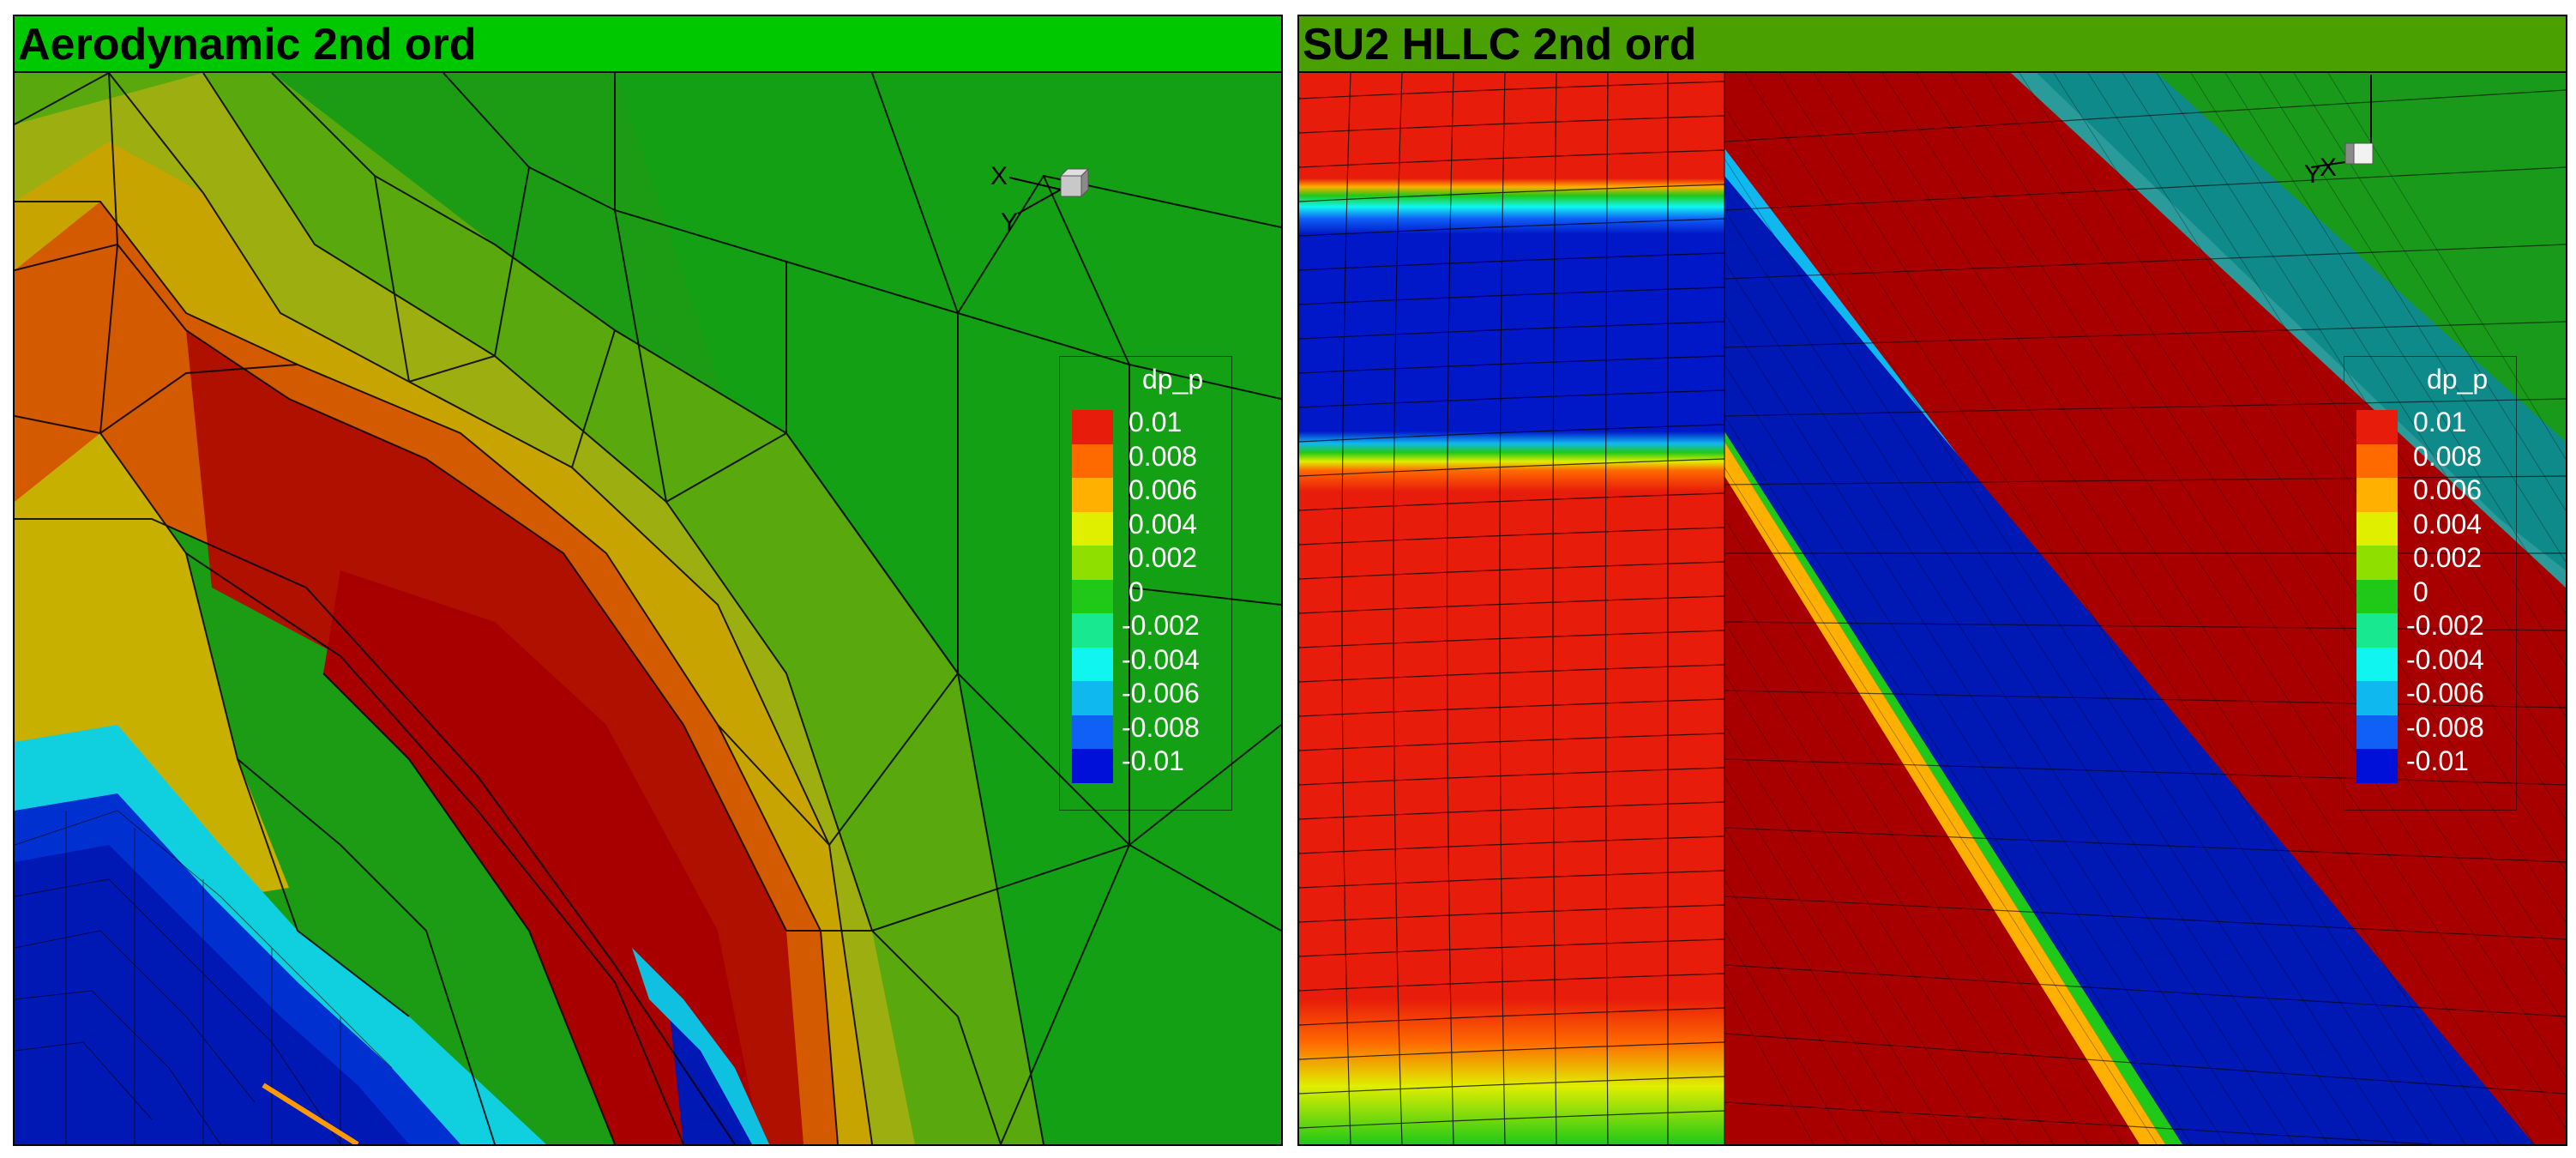 This screenshot has height=1158, width=2576. What do you see at coordinates (2445, 693) in the screenshot?
I see `right-legend-label: -0.006` at bounding box center [2445, 693].